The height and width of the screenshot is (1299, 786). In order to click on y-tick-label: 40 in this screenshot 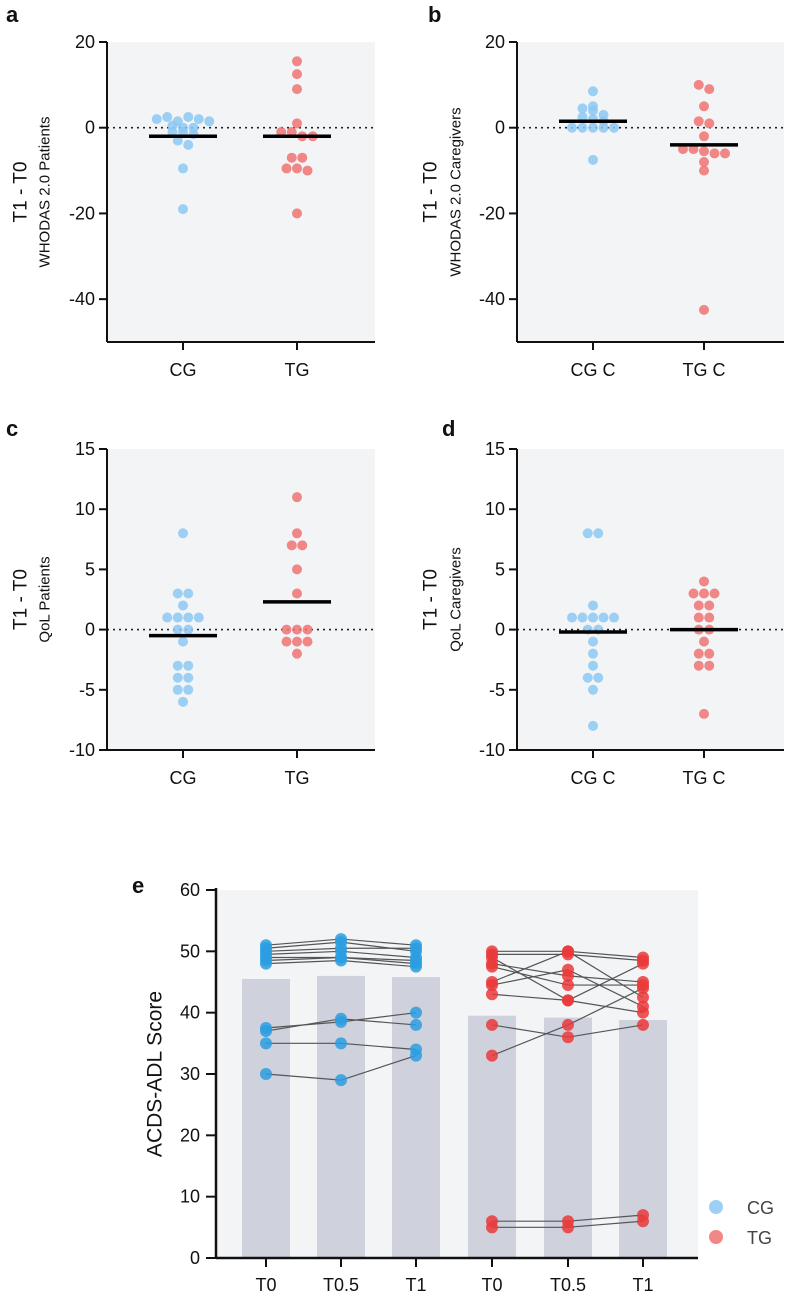, I will do `click(190, 1013)`.